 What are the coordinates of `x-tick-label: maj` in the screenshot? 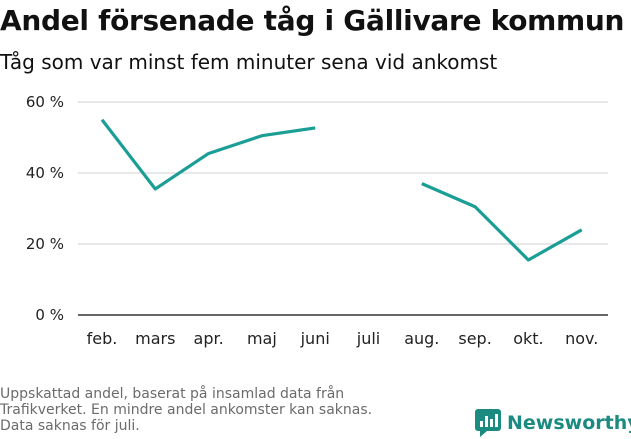 It's located at (262, 338).